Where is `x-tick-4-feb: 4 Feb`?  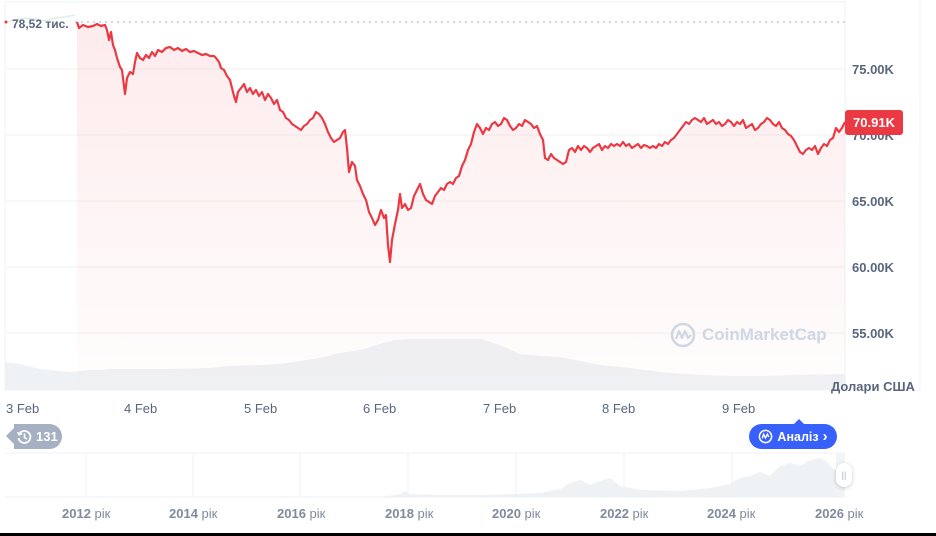
x-tick-4-feb: 4 Feb is located at coordinates (141, 408).